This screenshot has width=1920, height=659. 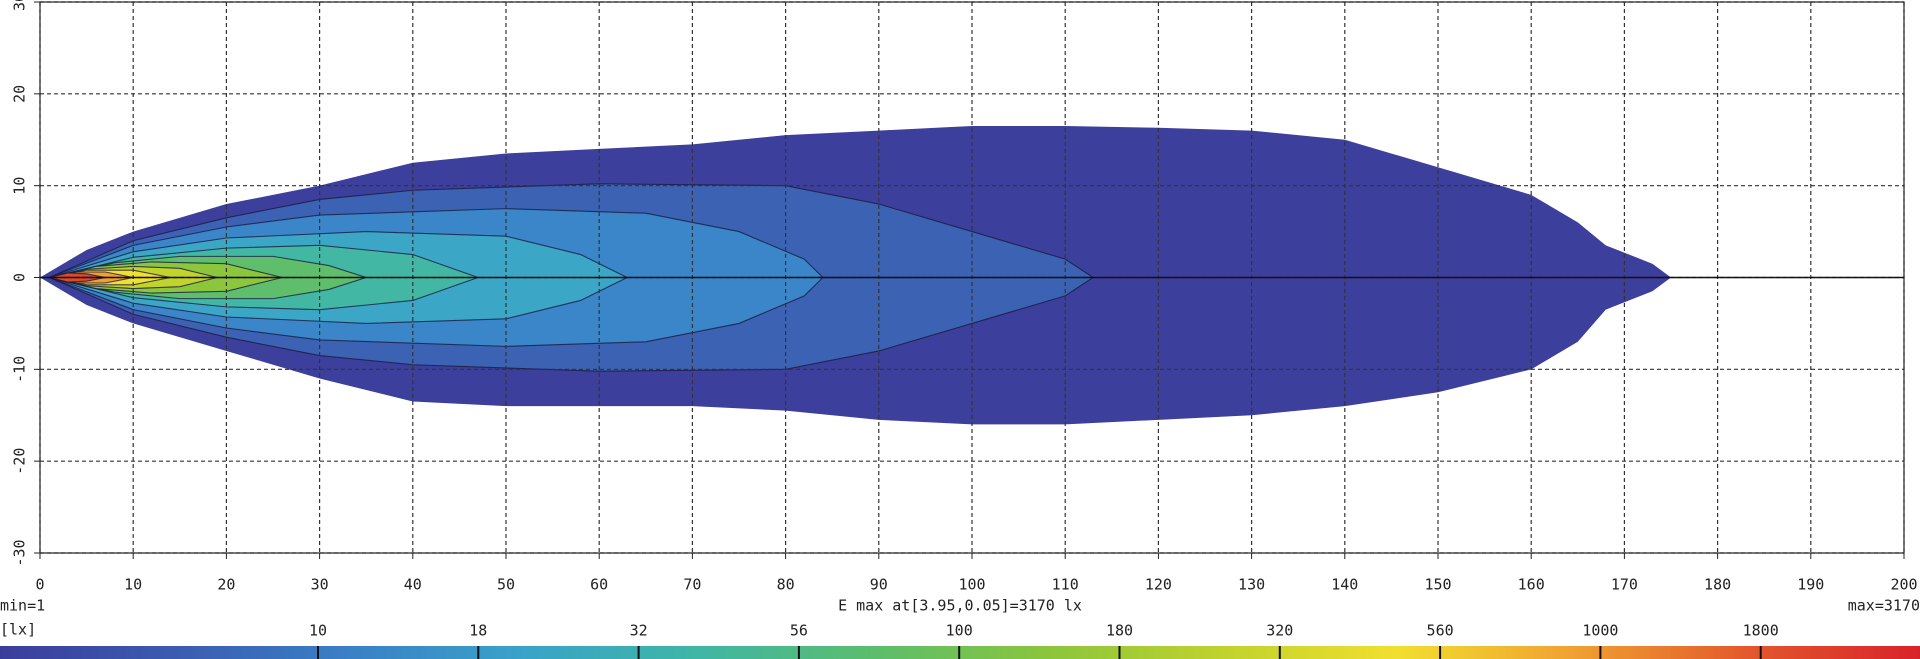 What do you see at coordinates (1279, 631) in the screenshot?
I see `colorbar-tick-label: 320` at bounding box center [1279, 631].